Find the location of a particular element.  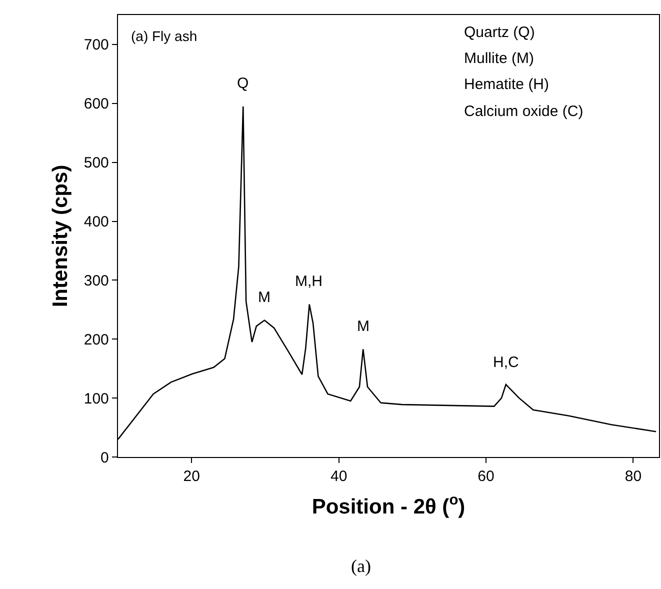

y-tick-label: 0 is located at coordinates (104, 457).